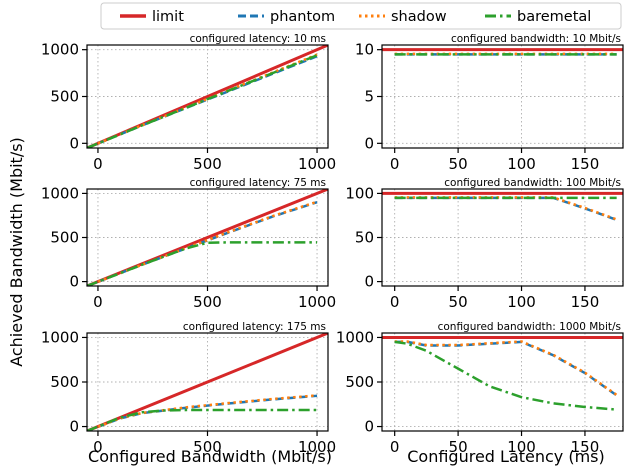 The image size is (627, 469). What do you see at coordinates (359, 193) in the screenshot?
I see `y-tick-label: 100` at bounding box center [359, 193].